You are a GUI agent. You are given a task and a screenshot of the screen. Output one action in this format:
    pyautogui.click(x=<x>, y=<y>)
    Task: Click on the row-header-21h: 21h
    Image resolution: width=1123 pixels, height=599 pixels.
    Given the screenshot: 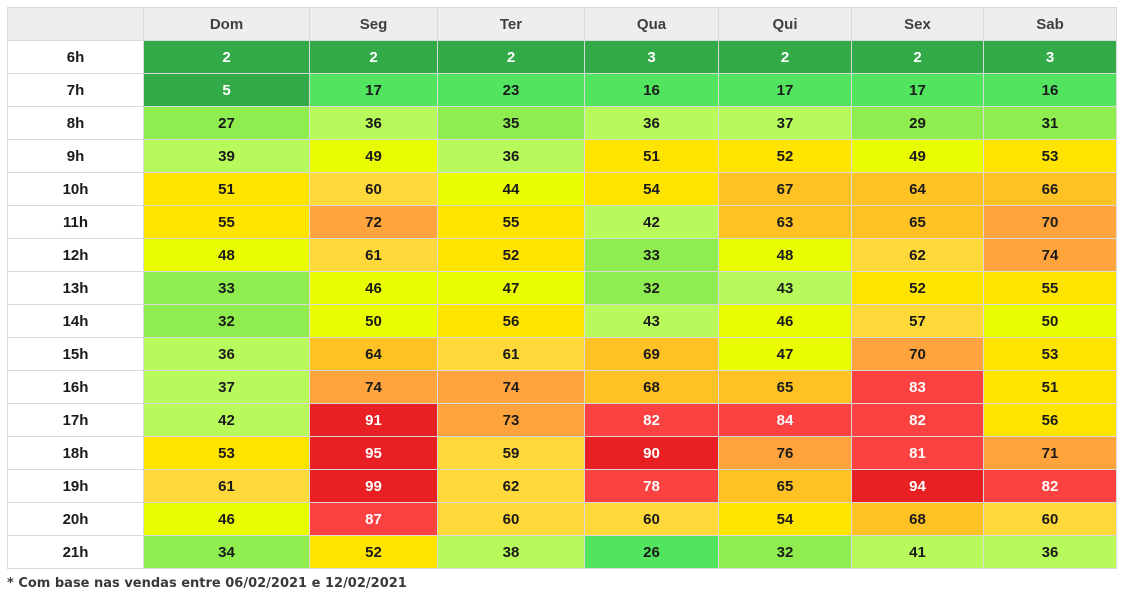 What is the action you would take?
    pyautogui.click(x=75, y=552)
    